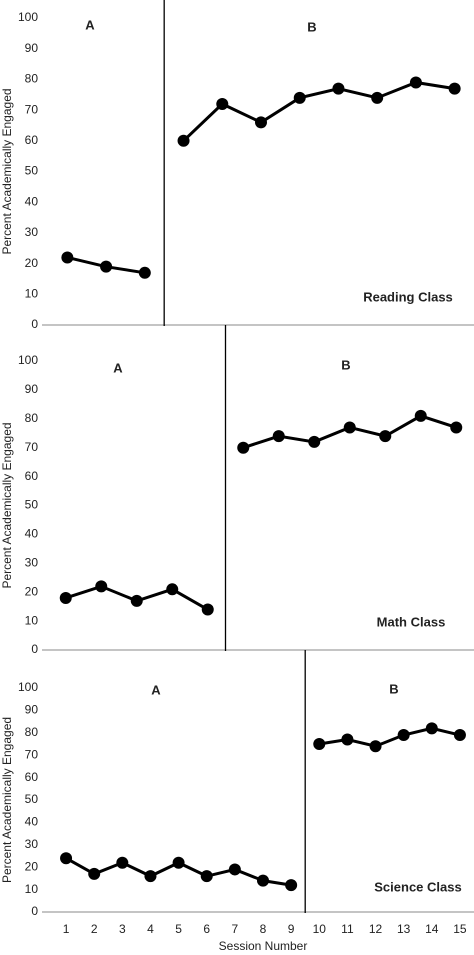 This screenshot has width=474, height=955. Describe the element at coordinates (235, 929) in the screenshot. I see `x-tick-label: 7` at that location.